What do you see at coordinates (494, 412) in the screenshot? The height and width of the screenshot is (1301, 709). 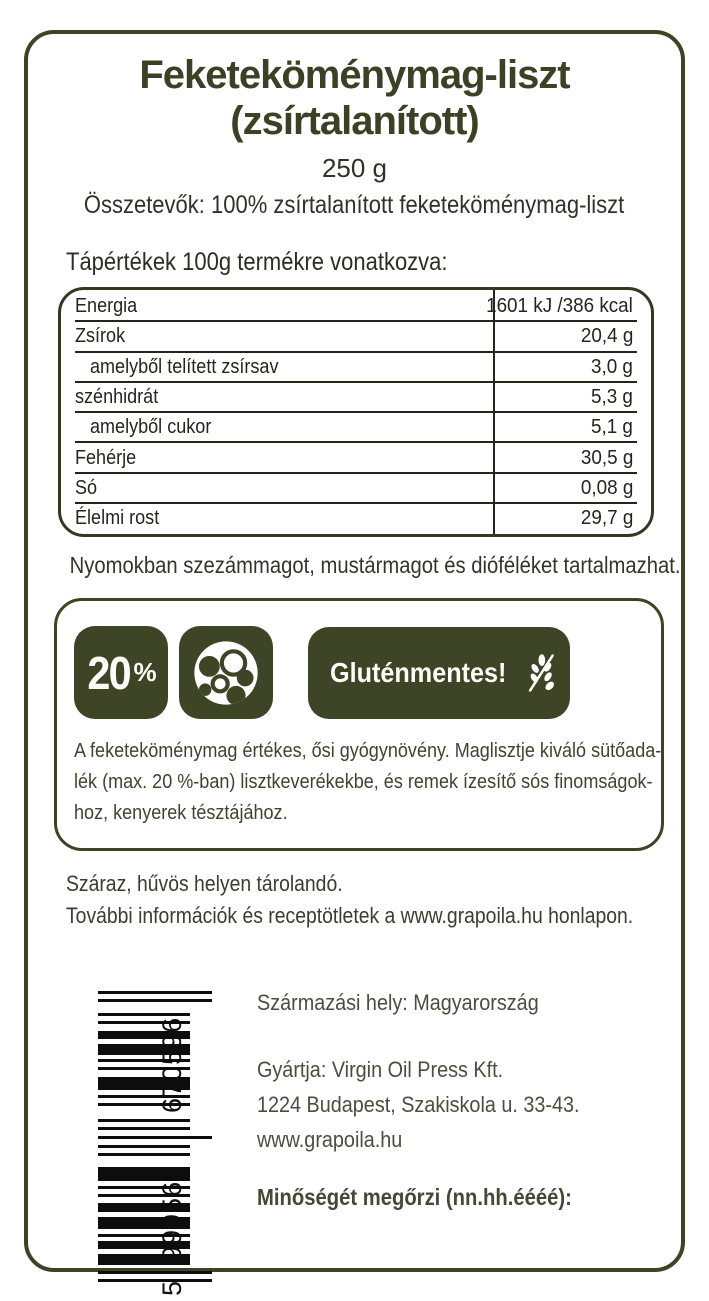 I see `table-column-divider` at bounding box center [494, 412].